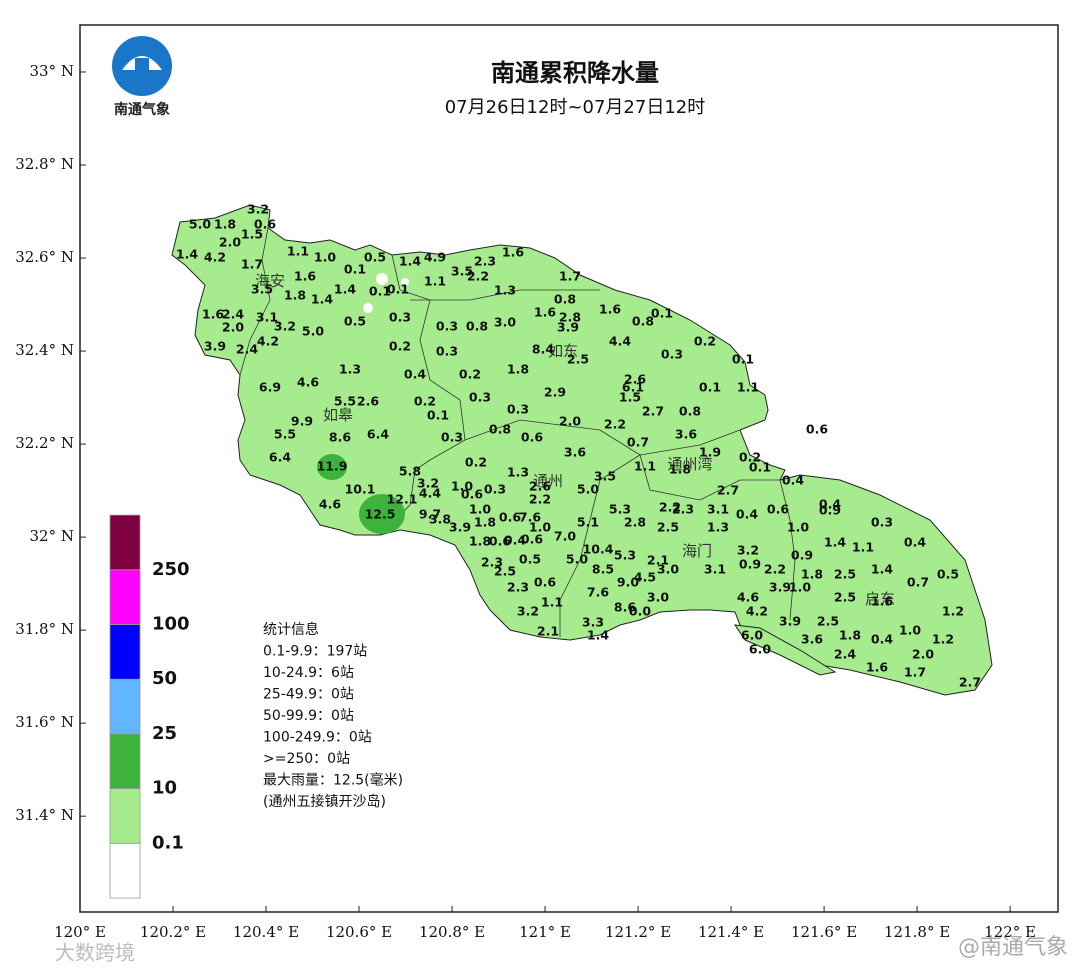 The width and height of the screenshot is (1080, 974). I want to click on stats-line: 100-249.9：0站, so click(317, 738).